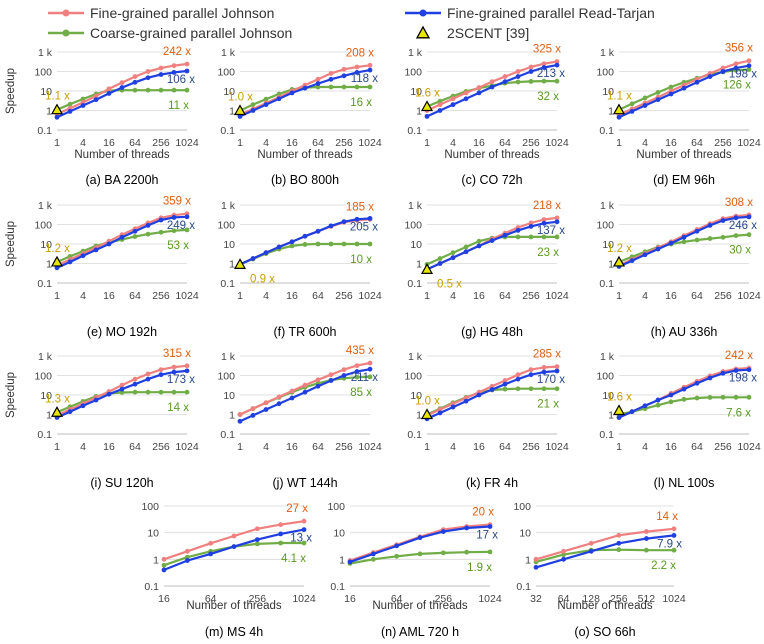 Image resolution: width=764 pixels, height=644 pixels. I want to click on annotation-fine_johnson: 285 x, so click(547, 355).